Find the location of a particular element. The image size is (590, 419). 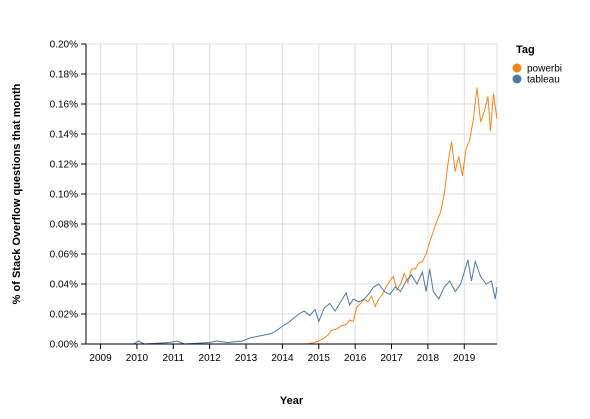

x-tick-label-2012: 2012 is located at coordinates (210, 358).